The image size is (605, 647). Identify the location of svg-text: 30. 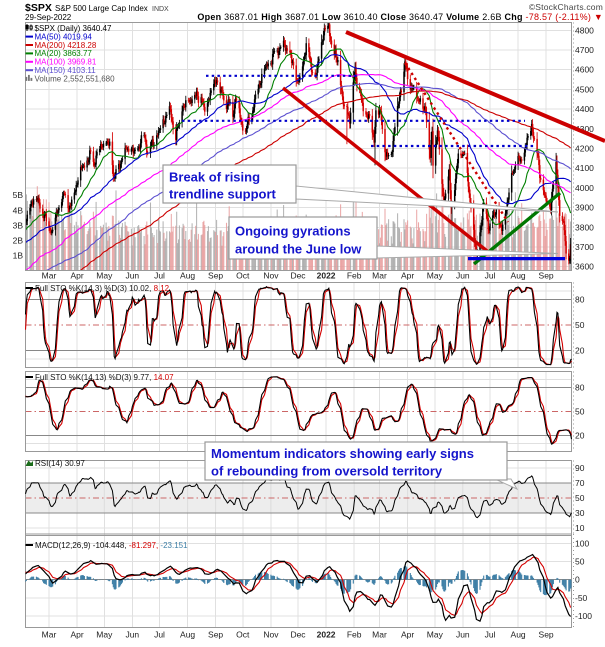
(580, 513).